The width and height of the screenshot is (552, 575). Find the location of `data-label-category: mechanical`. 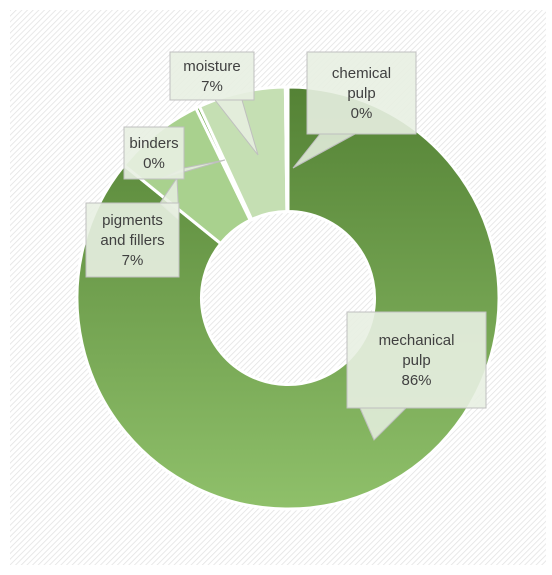

data-label-category: mechanical is located at coordinates (417, 340).